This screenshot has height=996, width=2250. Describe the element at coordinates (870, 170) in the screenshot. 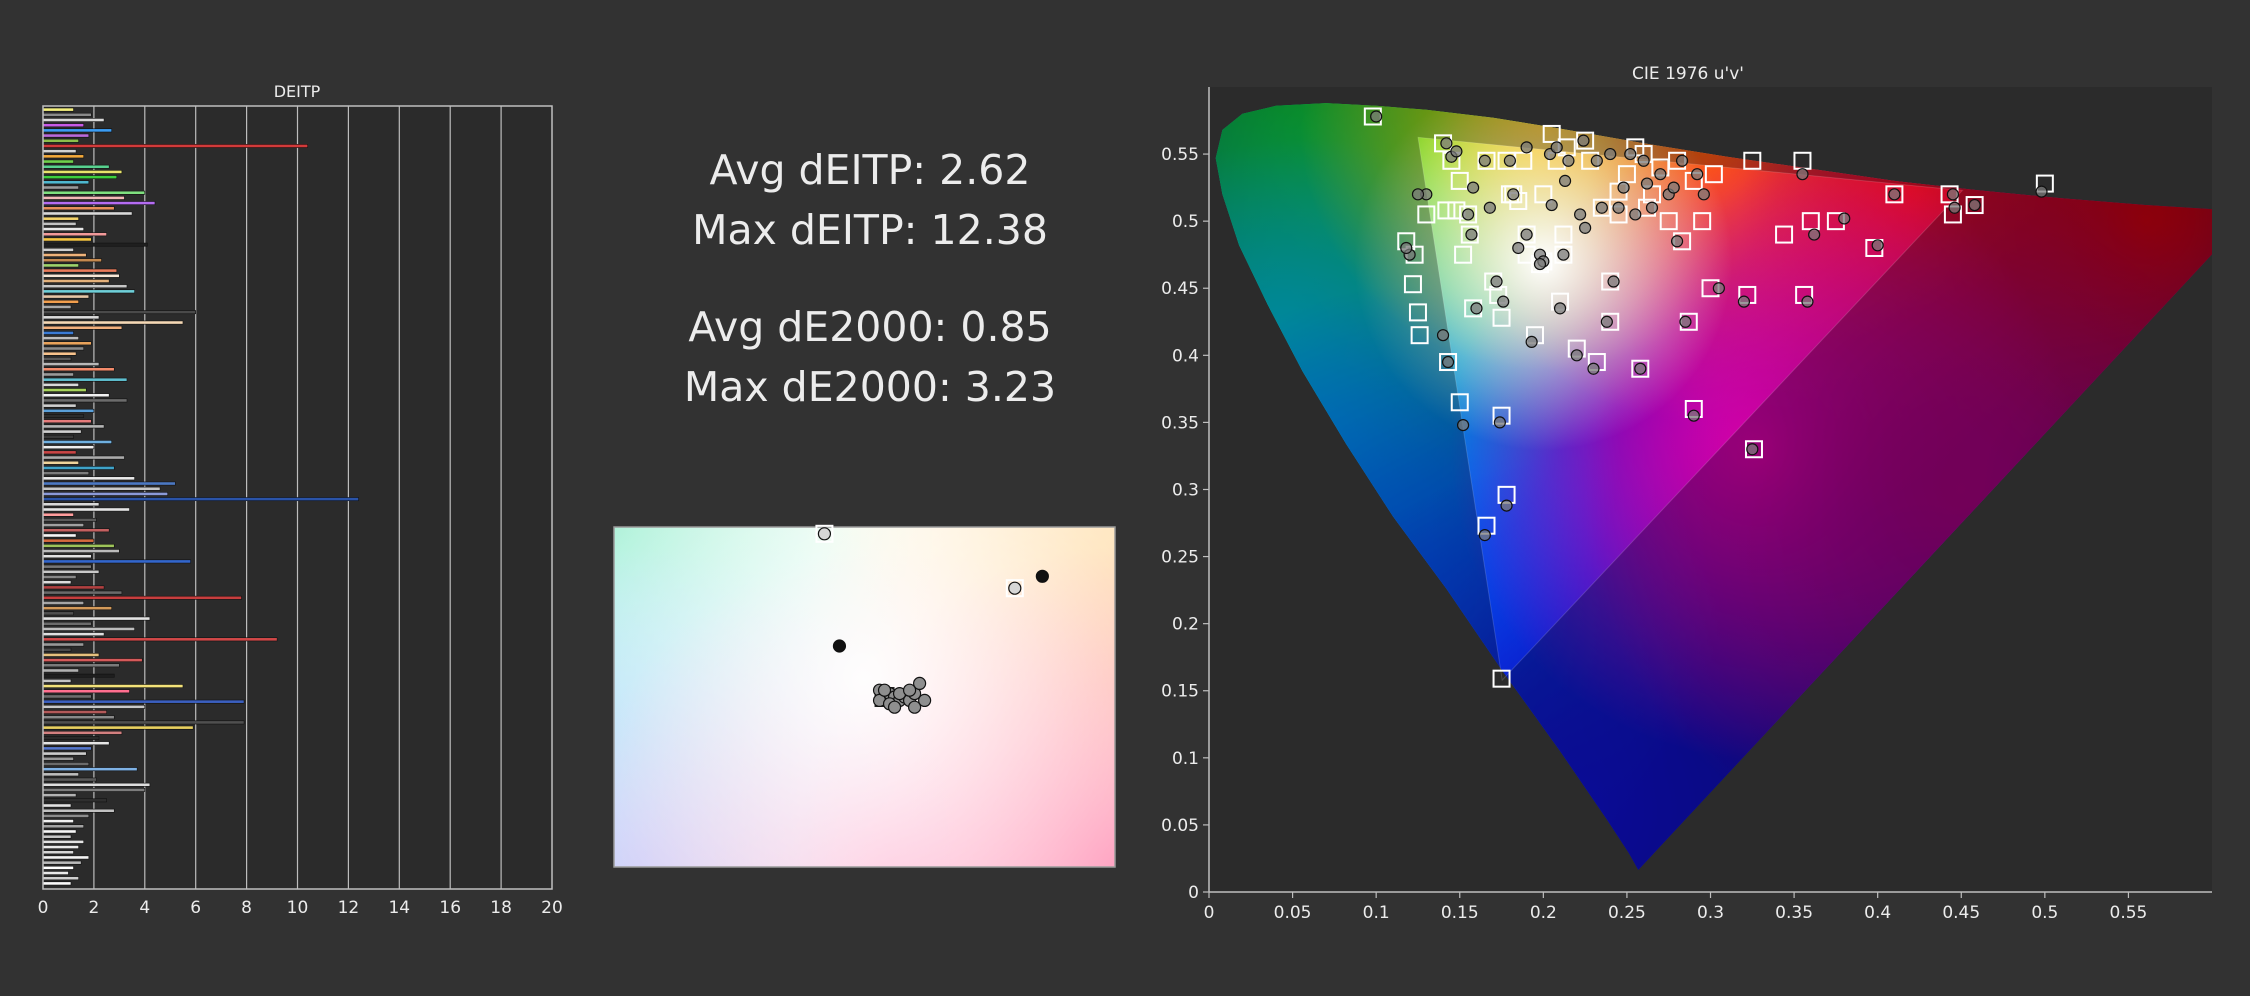

I see `avg-deitp-text: Avg dEITP: 2.62` at that location.